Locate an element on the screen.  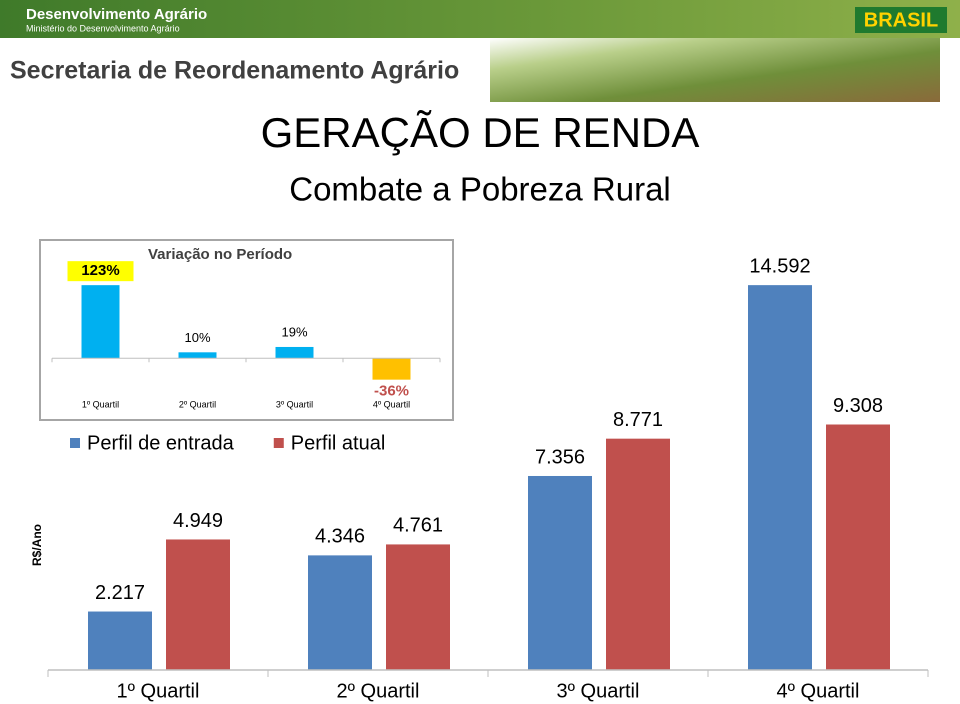
x-tick-label: 2º Quartil is located at coordinates (378, 691).